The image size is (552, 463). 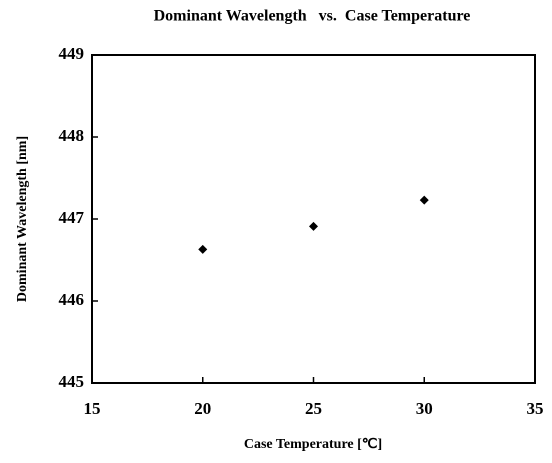 I want to click on x-tick-label: 25, so click(x=313, y=408).